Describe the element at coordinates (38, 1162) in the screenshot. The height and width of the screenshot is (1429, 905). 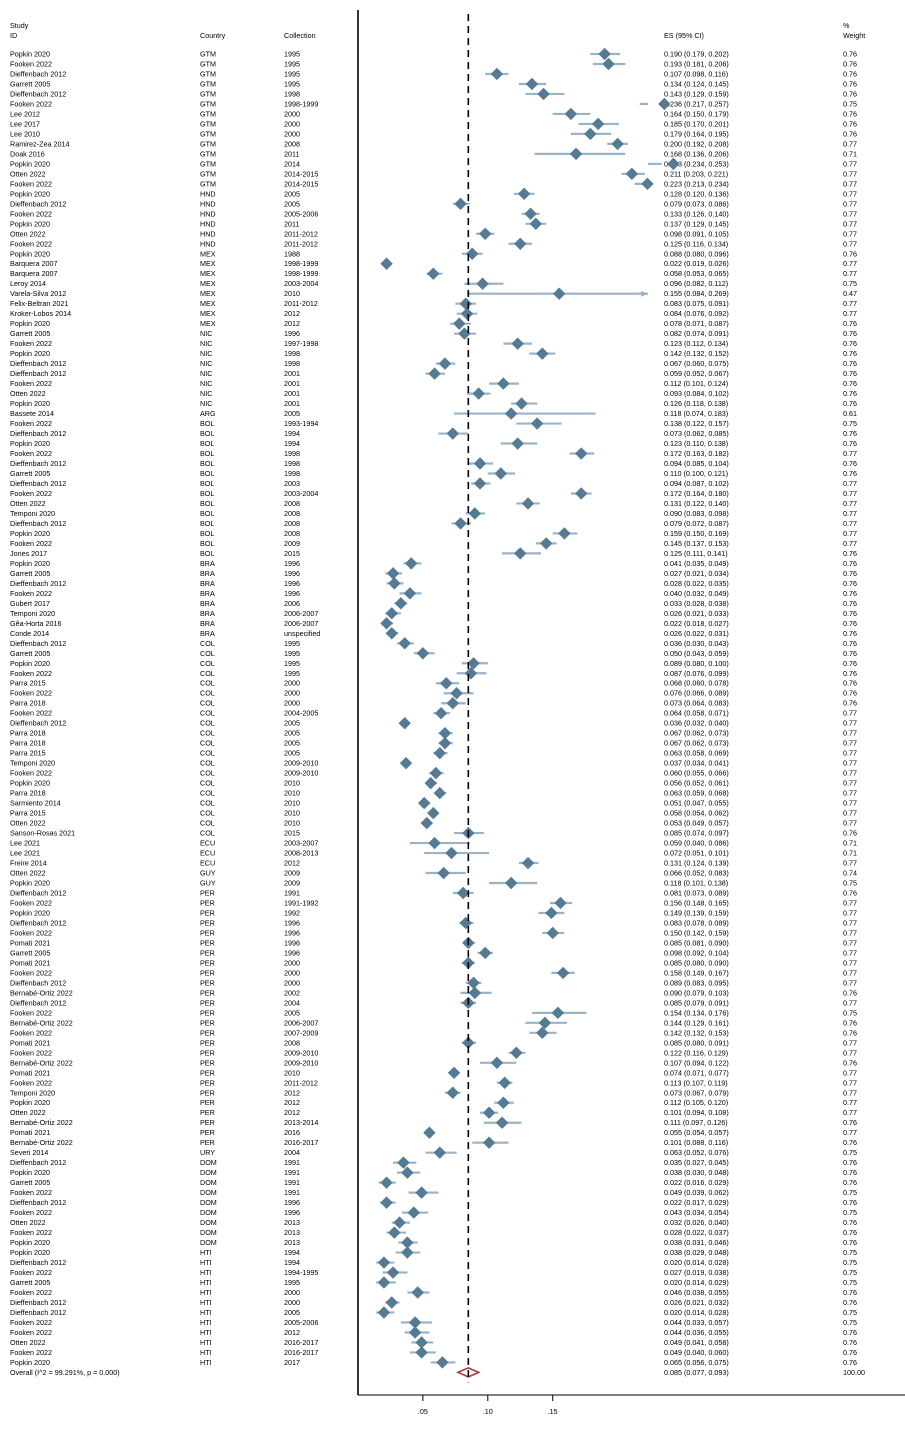
I see `study-id: Dieffenbach 2012` at that location.